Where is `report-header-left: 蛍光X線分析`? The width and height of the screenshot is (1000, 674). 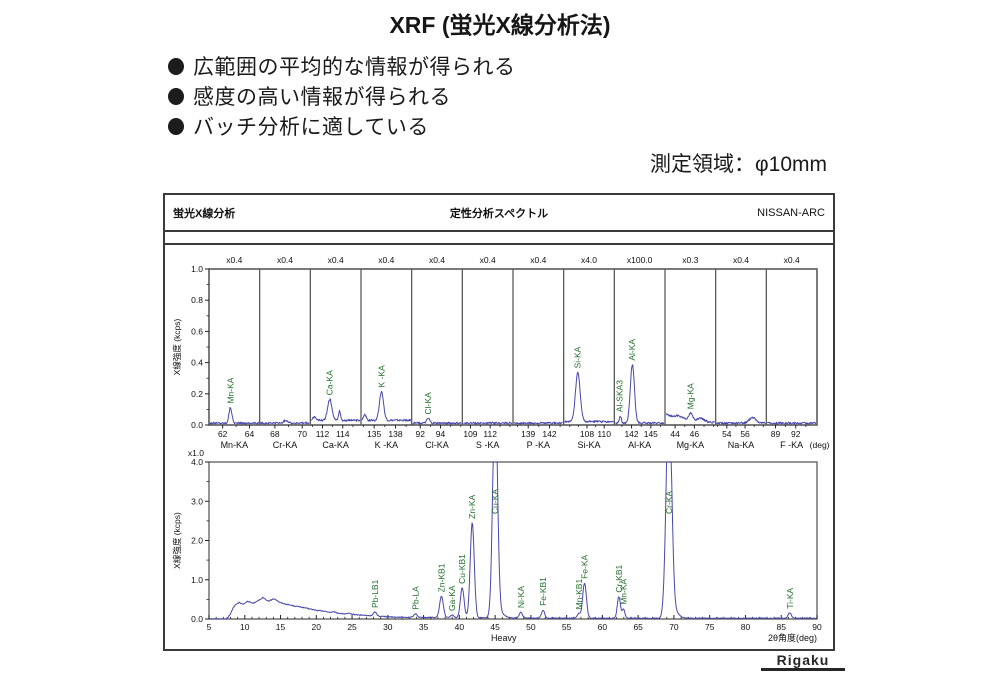
report-header-left: 蛍光X線分析 is located at coordinates (204, 213).